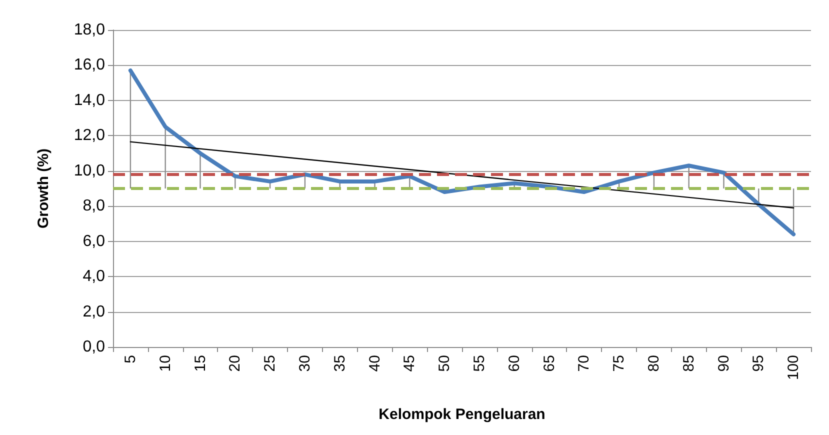 This screenshot has width=829, height=435. Describe the element at coordinates (165, 363) in the screenshot. I see `x-tick-label: 10` at that location.